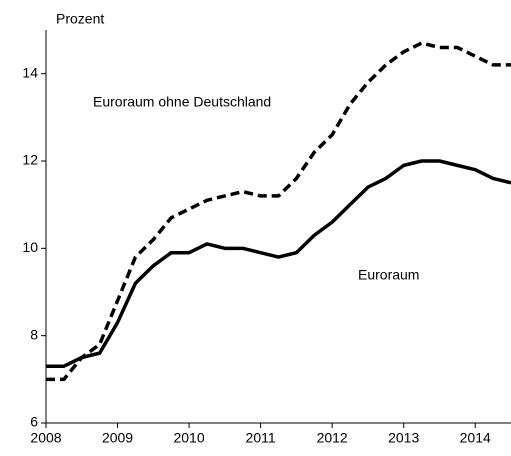 This screenshot has width=511, height=456. What do you see at coordinates (34, 334) in the screenshot?
I see `y-tick-label: 8` at bounding box center [34, 334].